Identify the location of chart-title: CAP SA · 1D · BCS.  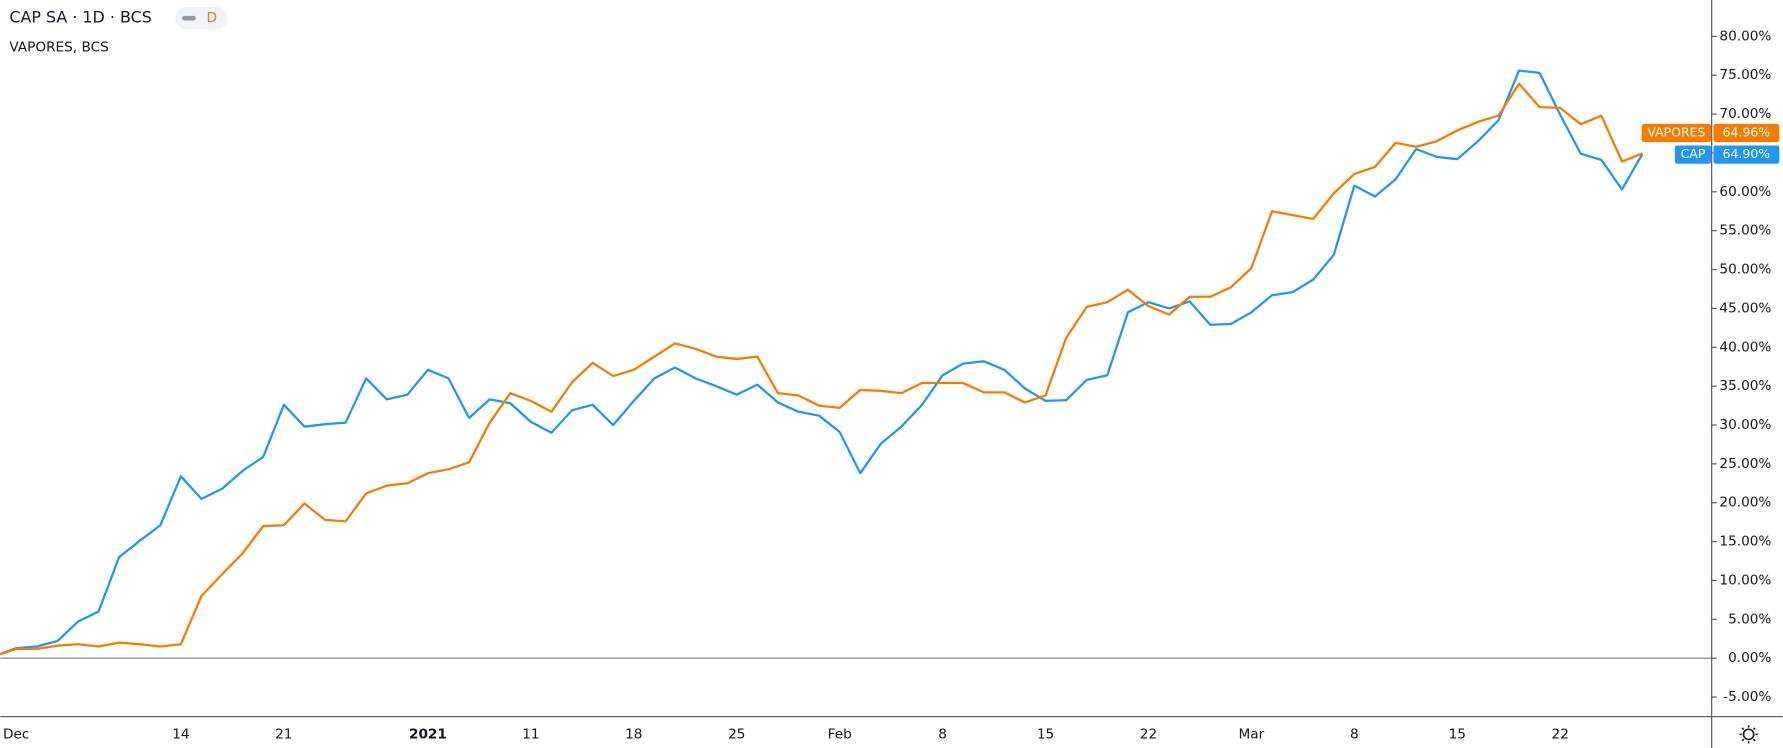
(80, 17).